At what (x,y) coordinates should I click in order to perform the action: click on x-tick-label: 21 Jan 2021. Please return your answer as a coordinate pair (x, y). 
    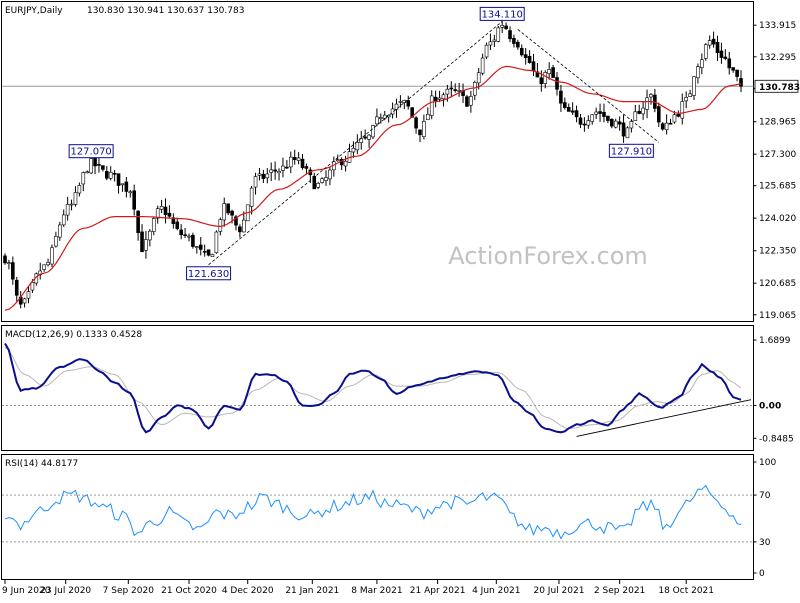
    Looking at the image, I should click on (312, 591).